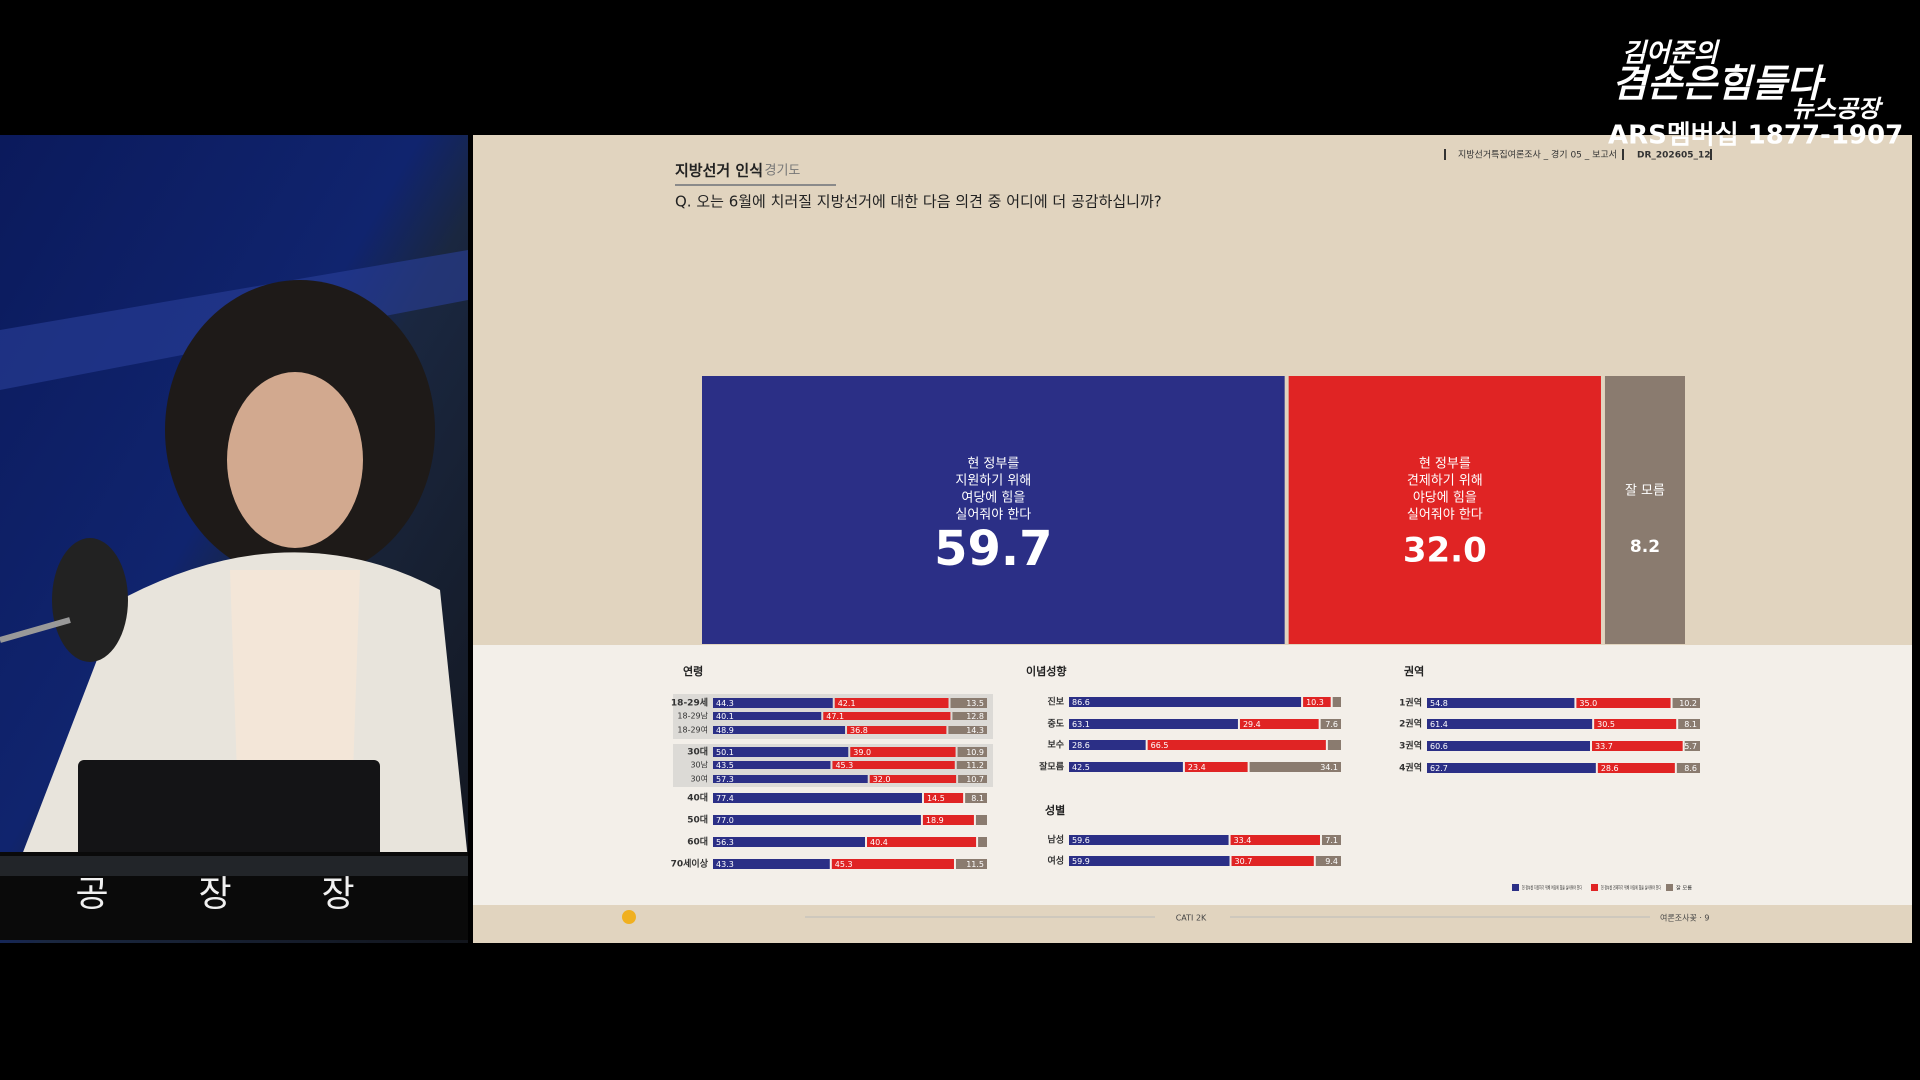 This screenshot has height=1080, width=1920. Describe the element at coordinates (725, 752) in the screenshot. I see `row-value: 50.1` at that location.